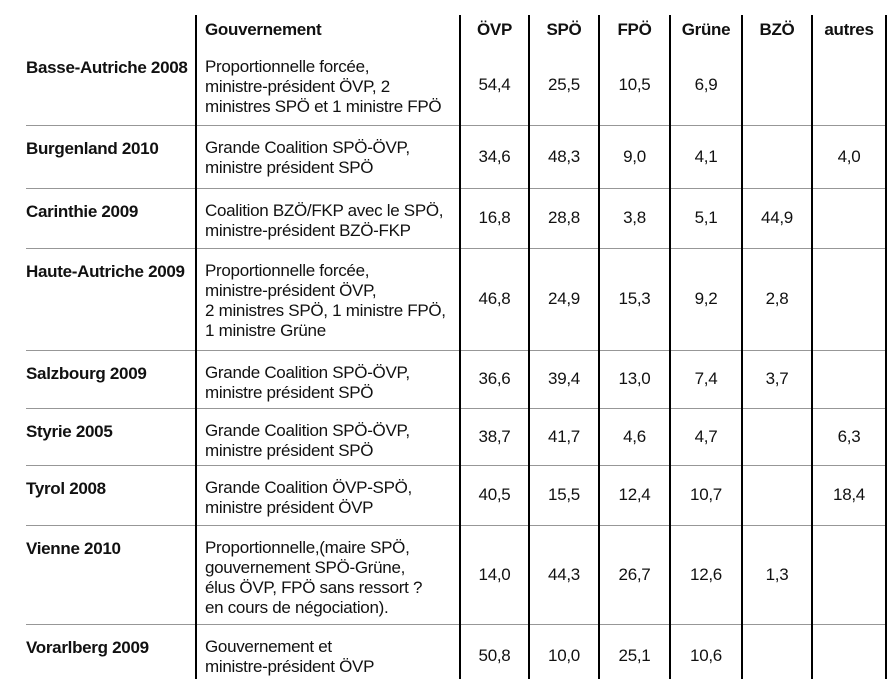 Image resolution: width=889 pixels, height=679 pixels. What do you see at coordinates (634, 218) in the screenshot?
I see `value-cell: 3,8` at bounding box center [634, 218].